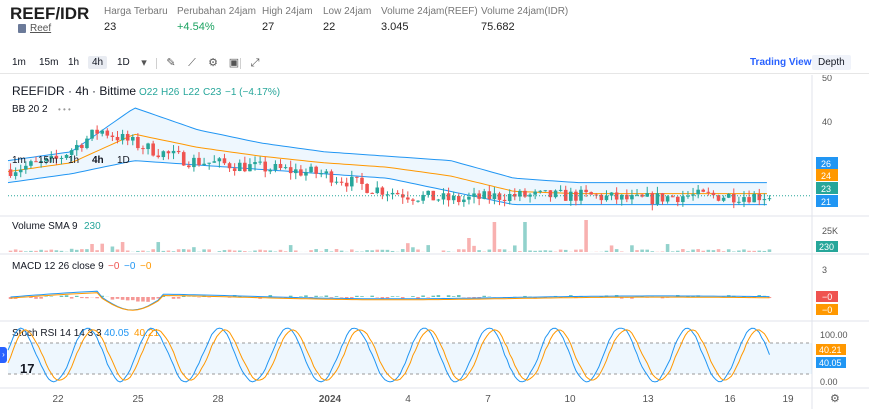  What do you see at coordinates (57, 333) in the screenshot?
I see `stoch-label: Stoch RSI 14 14 3 3` at bounding box center [57, 333].